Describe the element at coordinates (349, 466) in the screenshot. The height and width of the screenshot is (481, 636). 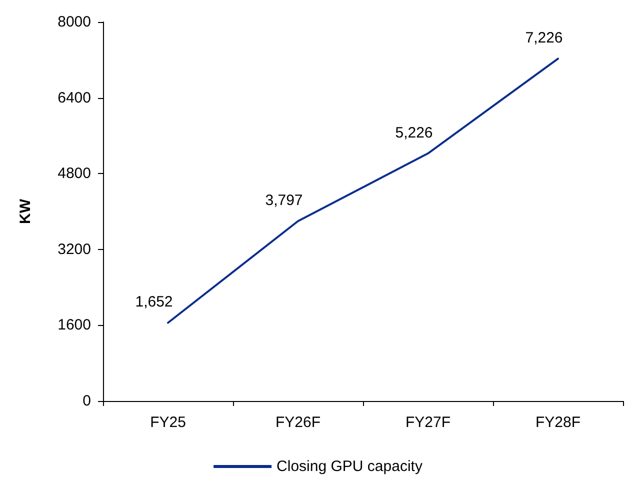
I see `legend-label: Closing GPU capacity` at that location.